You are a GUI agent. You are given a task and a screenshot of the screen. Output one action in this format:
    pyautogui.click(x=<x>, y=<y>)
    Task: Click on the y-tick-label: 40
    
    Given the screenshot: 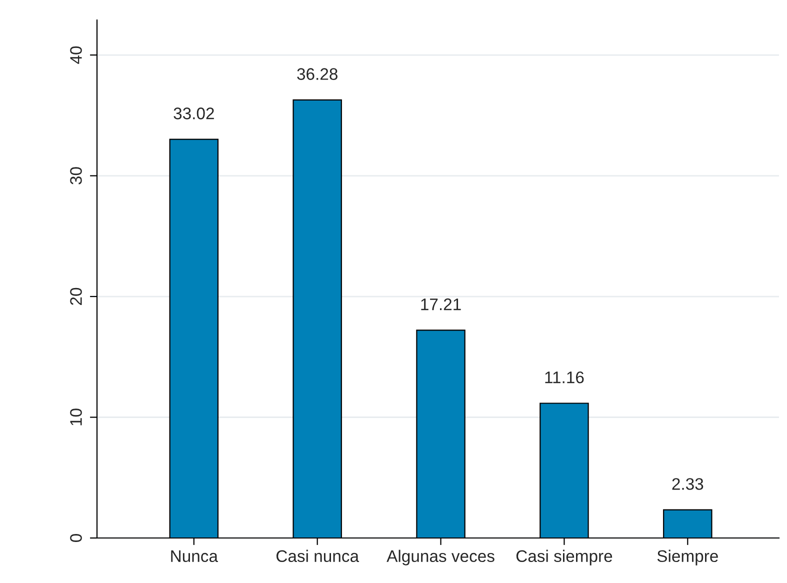 What is the action you would take?
    pyautogui.click(x=76, y=55)
    